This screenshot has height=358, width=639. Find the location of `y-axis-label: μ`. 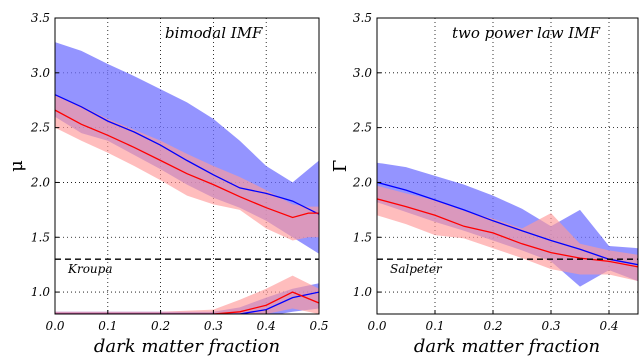

y-axis-label: μ is located at coordinates (16, 166).